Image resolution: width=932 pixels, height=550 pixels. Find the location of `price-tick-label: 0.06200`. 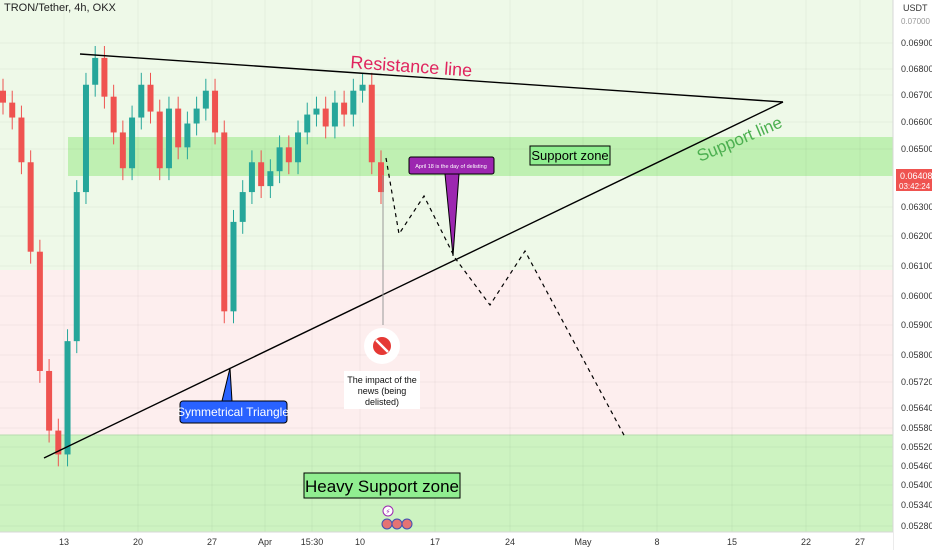

price-tick-label: 0.06200 is located at coordinates (916, 236).